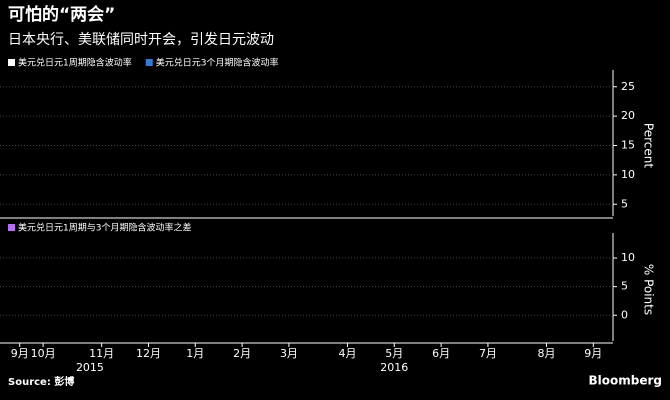 The image size is (670, 400). Describe the element at coordinates (43, 353) in the screenshot. I see `x-tick-label: 10月` at that location.